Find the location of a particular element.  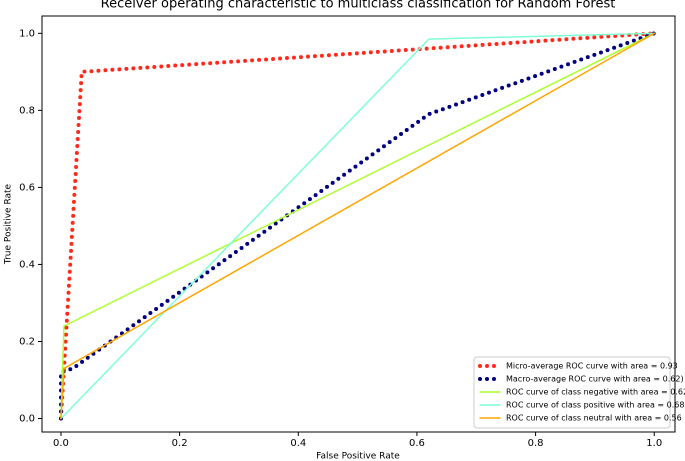

x-axis-label: False Positive Rate is located at coordinates (358, 456).